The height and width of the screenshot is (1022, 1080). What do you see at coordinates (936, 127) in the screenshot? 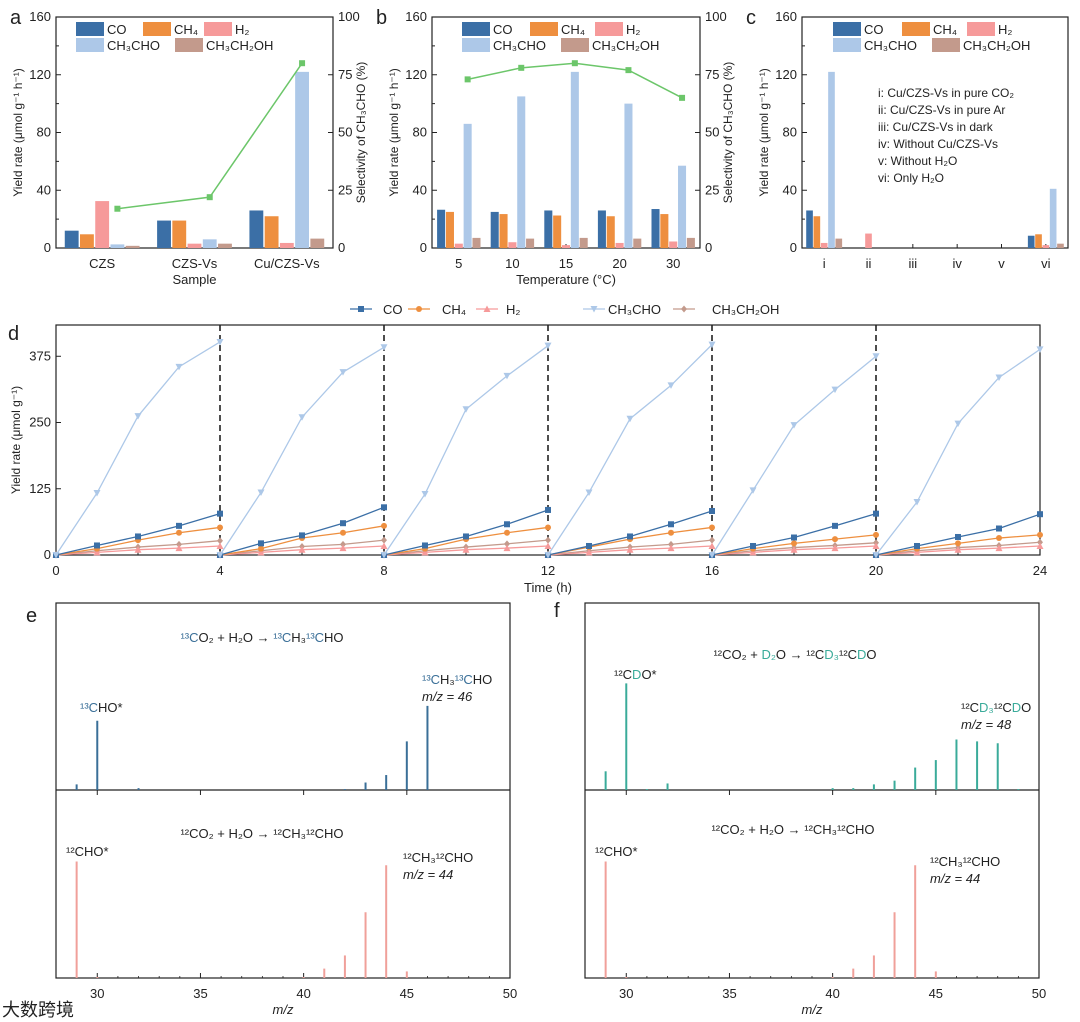
I see `condition-label: iii: Cu/CZS-Vs in dark` at bounding box center [936, 127].